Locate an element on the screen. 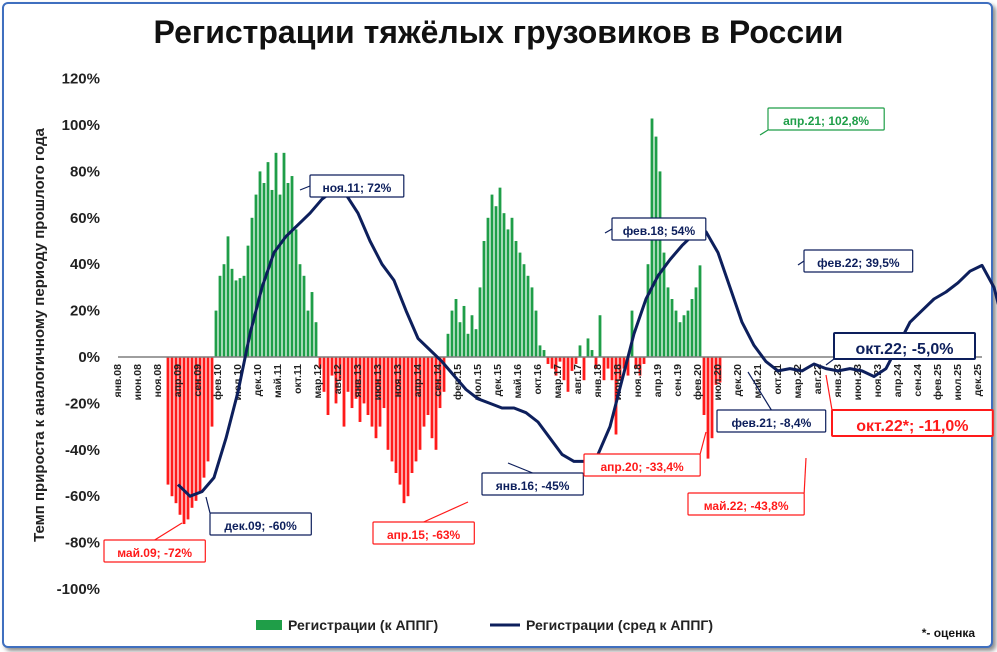 The width and height of the screenshot is (997, 652). x-tick-label: май.11 is located at coordinates (278, 381).